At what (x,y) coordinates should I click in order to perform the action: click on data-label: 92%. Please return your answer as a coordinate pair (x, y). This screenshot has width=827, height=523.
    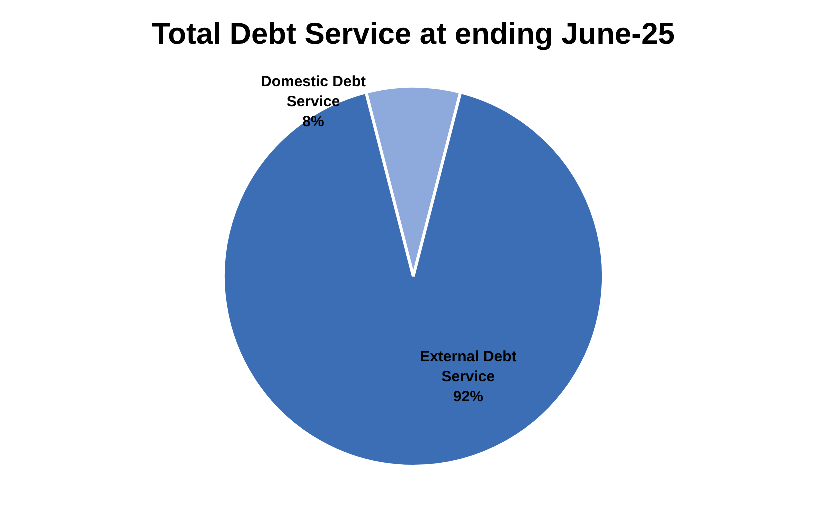
    Looking at the image, I should click on (468, 397).